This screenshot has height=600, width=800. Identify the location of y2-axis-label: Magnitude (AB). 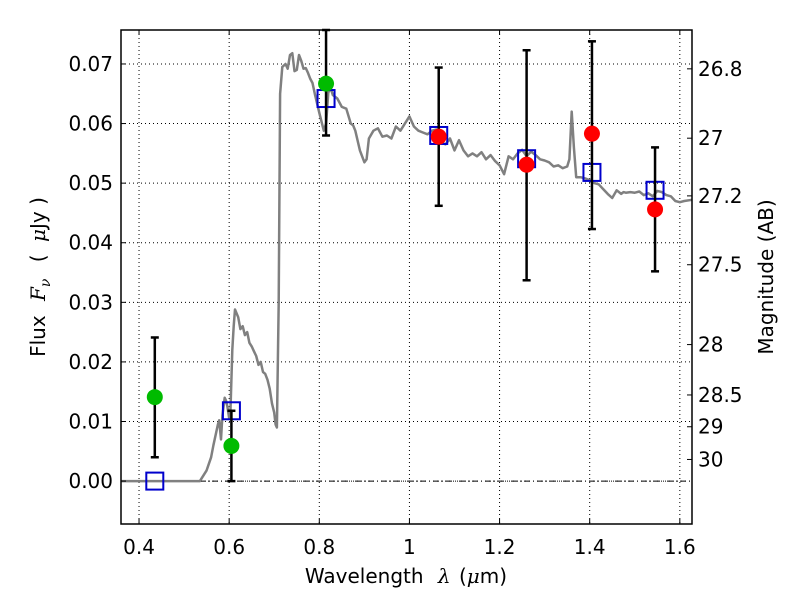
(766, 276).